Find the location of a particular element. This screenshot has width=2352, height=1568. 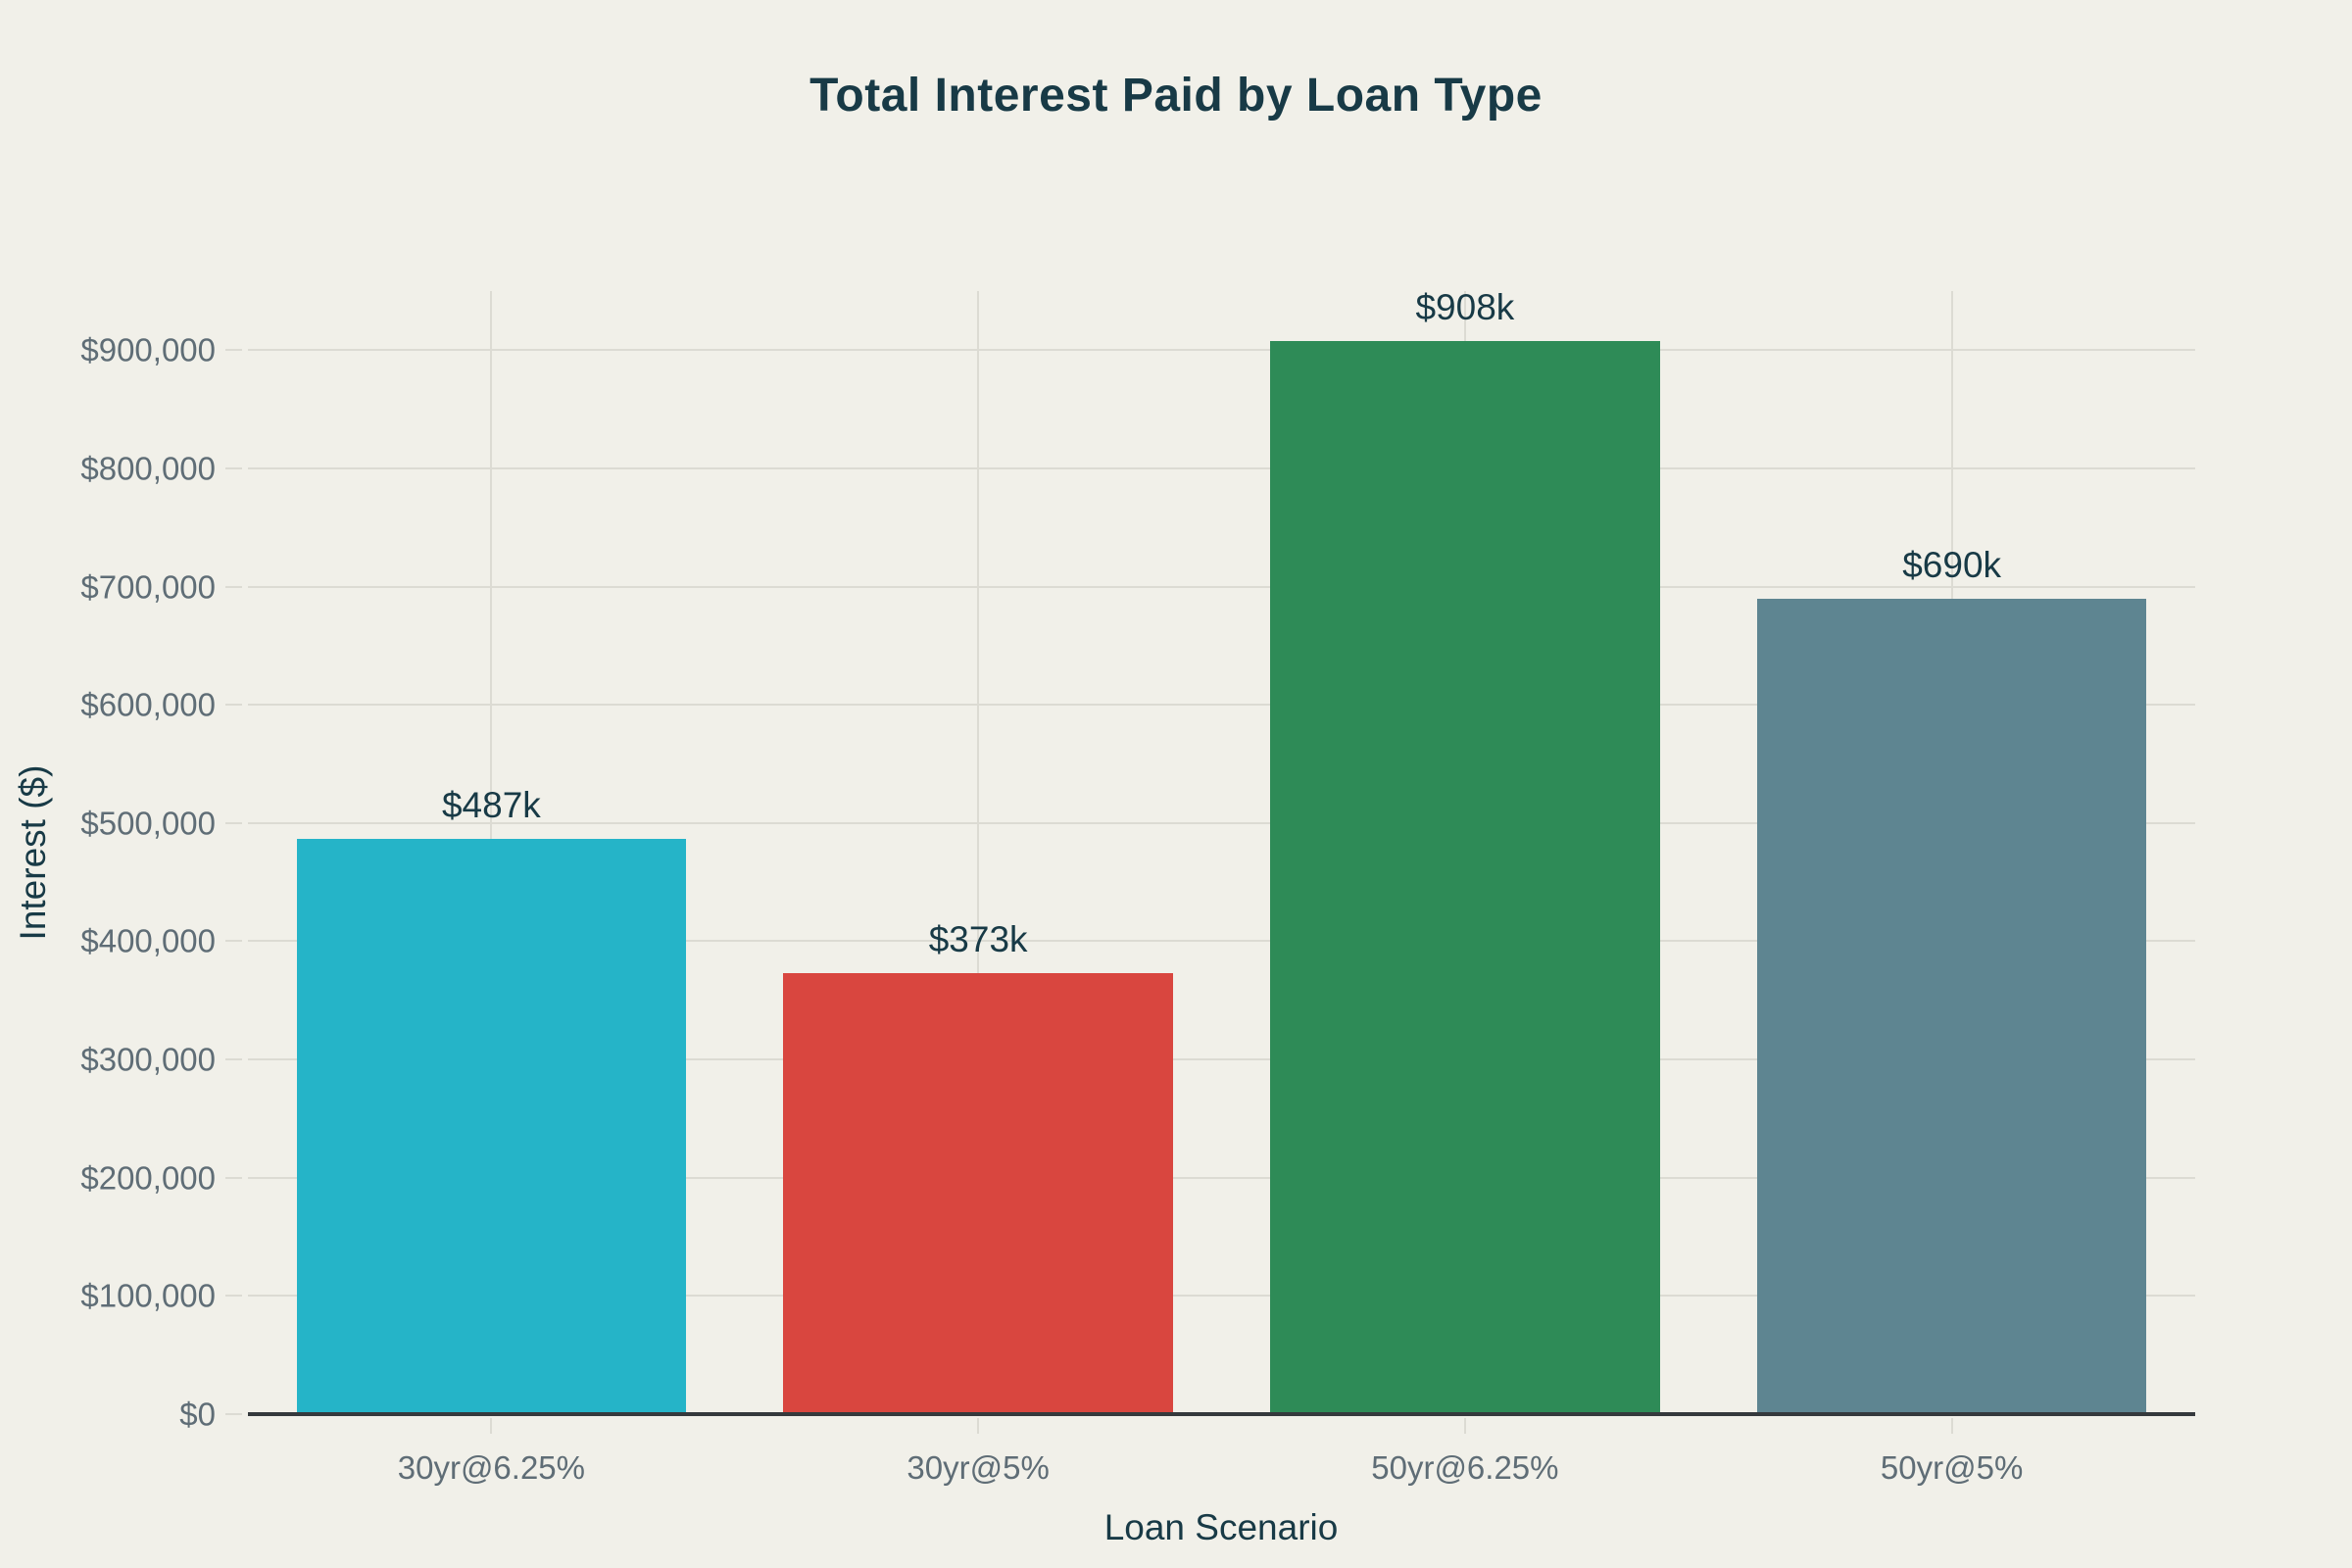

chart-title: Total Interest Paid by Loan Type is located at coordinates (1176, 96).